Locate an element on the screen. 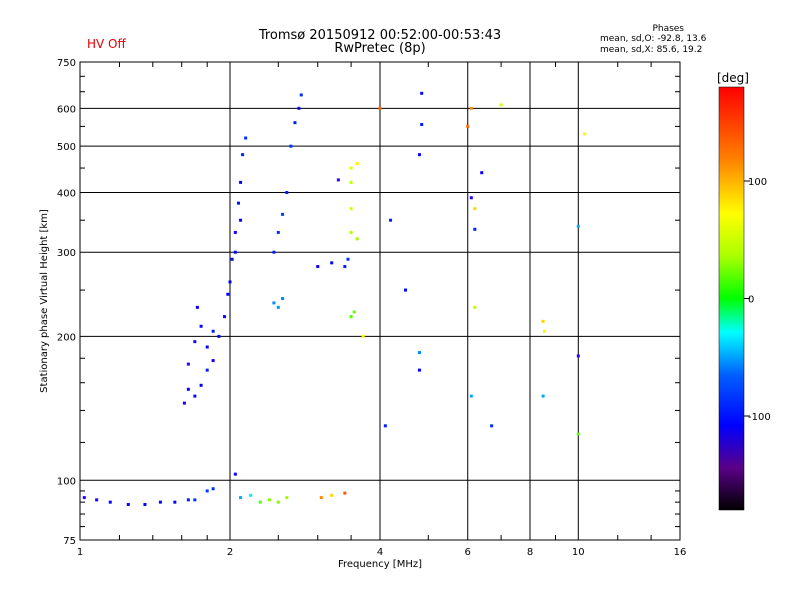 Image resolution: width=800 pixels, height=600 pixels. plot-title-line2: RwPretec (8p) is located at coordinates (380, 48).